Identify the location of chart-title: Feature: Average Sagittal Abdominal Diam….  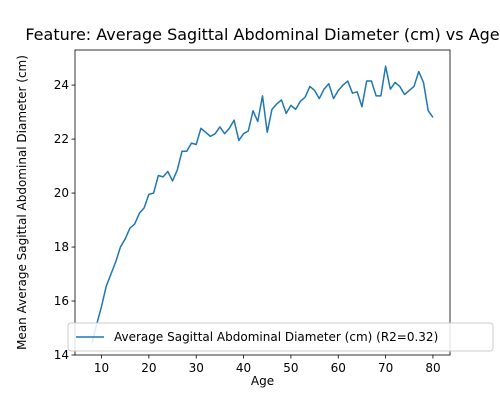
(262, 34).